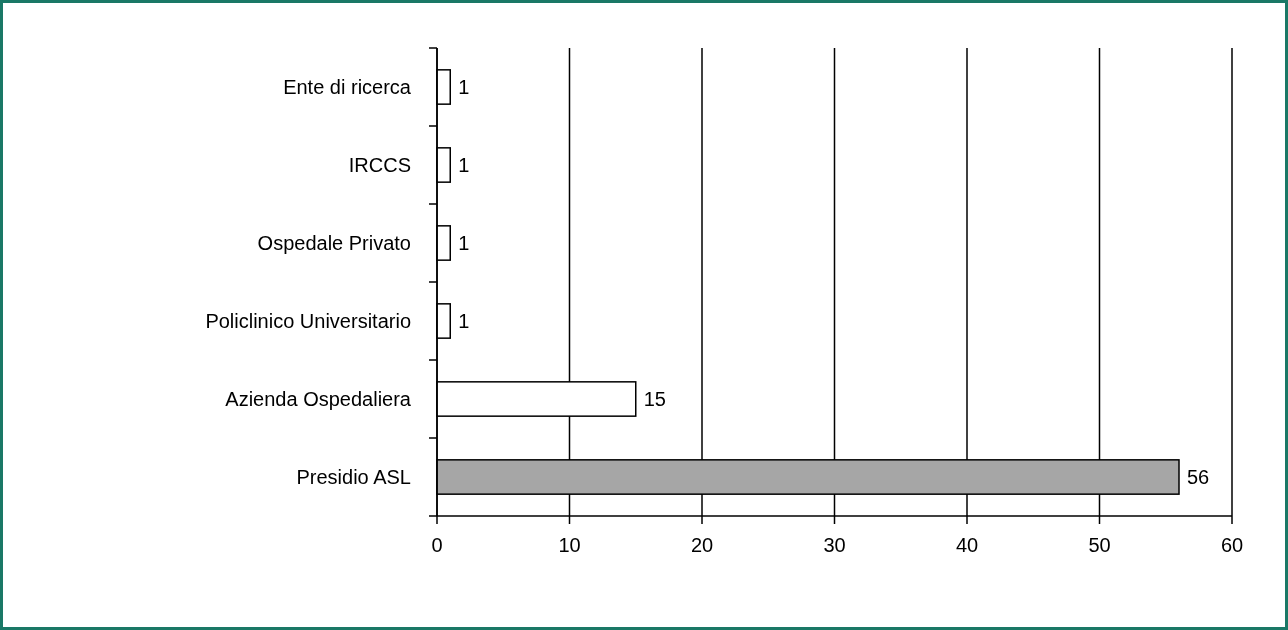  I want to click on x-tick-label: 60, so click(1232, 545).